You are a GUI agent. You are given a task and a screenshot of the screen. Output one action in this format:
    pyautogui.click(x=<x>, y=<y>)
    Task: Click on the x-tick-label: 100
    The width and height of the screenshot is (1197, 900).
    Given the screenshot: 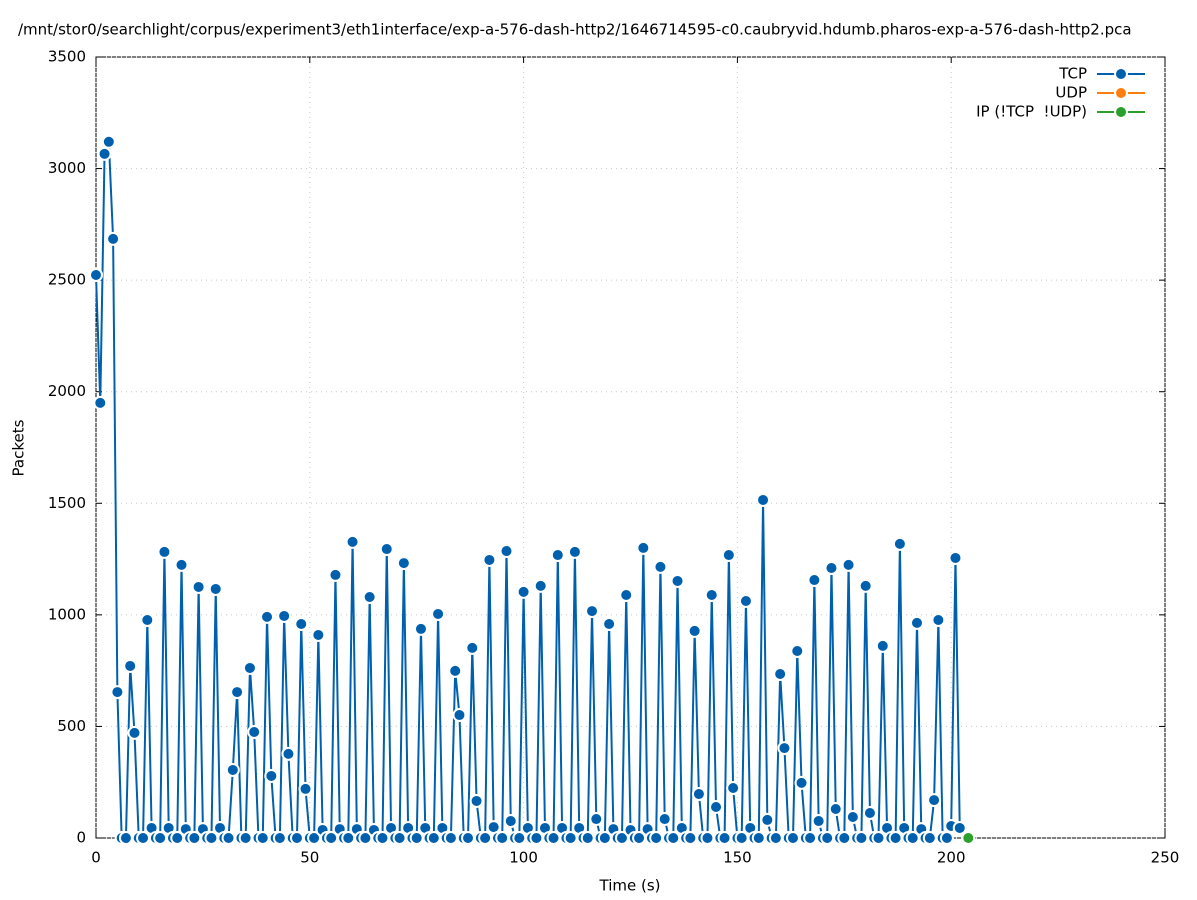 What is the action you would take?
    pyautogui.click(x=523, y=858)
    